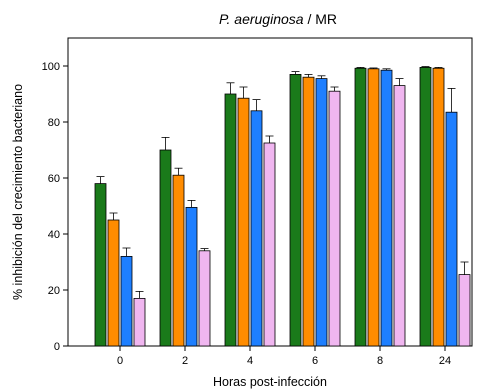 The width and height of the screenshot is (487, 391). What do you see at coordinates (269, 244) in the screenshot?
I see `bar-4-s4` at bounding box center [269, 244].